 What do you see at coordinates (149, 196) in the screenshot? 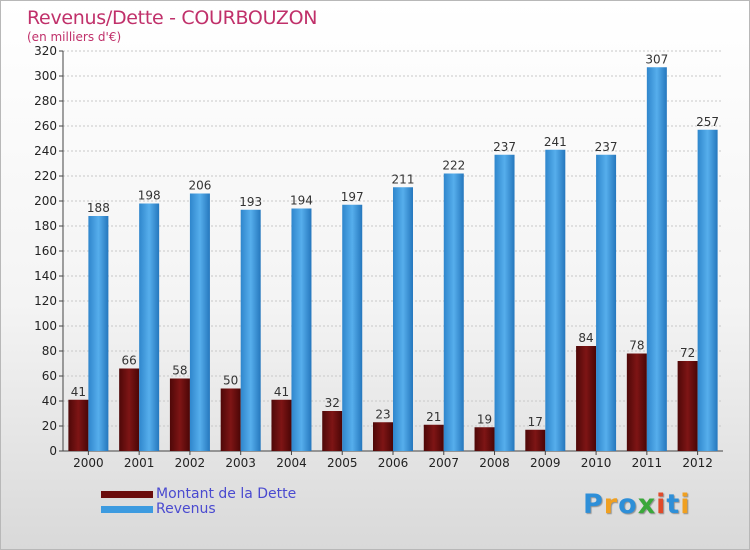
I see `data-label-revenue: 198` at bounding box center [149, 196].